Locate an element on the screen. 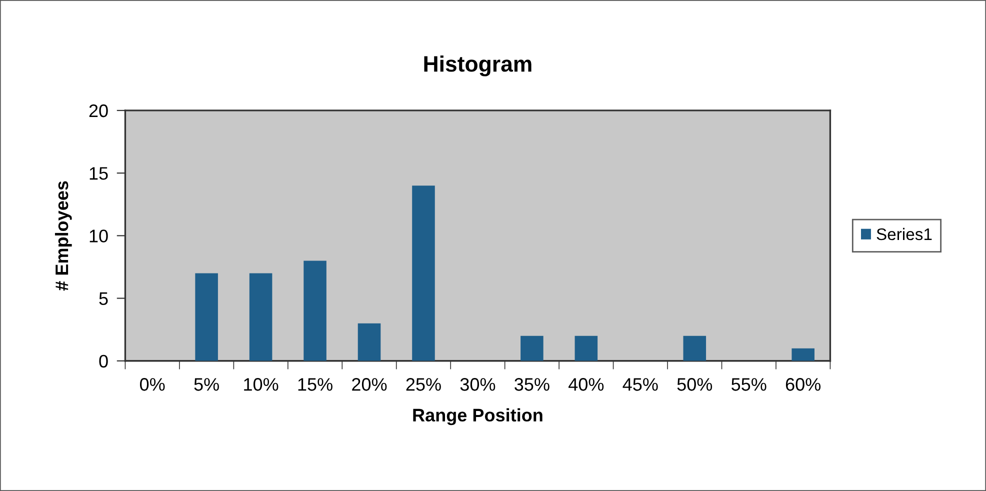  y-tick-label: 10 is located at coordinates (99, 236).